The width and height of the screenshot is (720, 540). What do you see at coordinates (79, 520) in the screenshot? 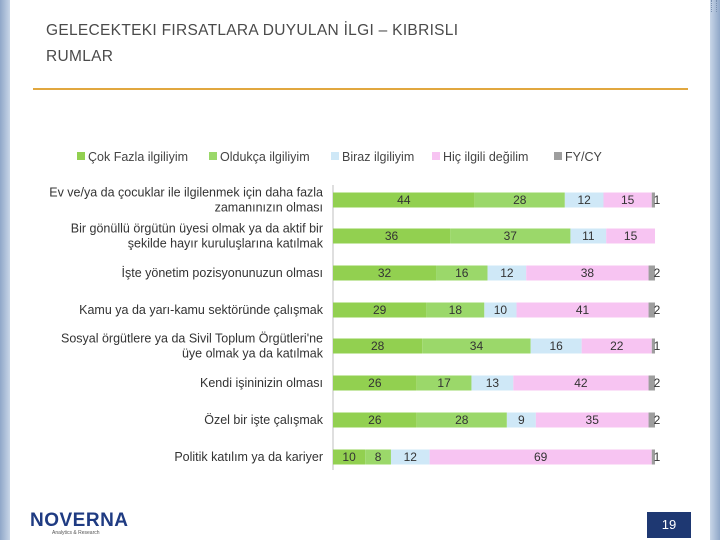
I see `logo-wordmark: NOVERNA` at bounding box center [79, 520].